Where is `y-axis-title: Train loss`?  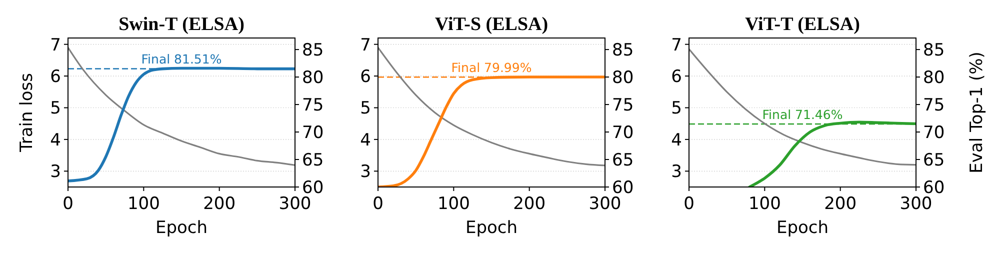
y-axis-title: Train loss is located at coordinates (27, 113).